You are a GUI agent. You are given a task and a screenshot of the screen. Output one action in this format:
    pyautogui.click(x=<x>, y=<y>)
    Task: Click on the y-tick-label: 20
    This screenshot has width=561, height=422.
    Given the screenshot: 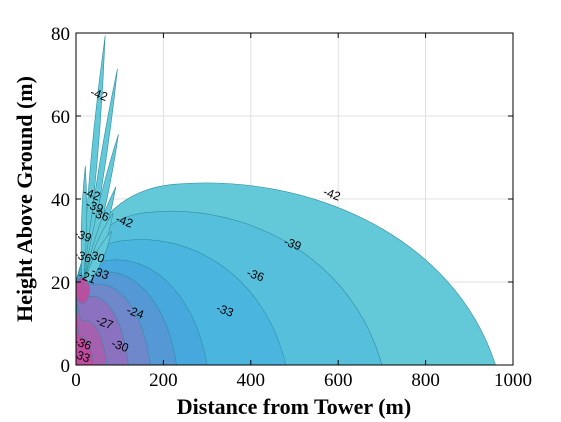 What is the action you would take?
    pyautogui.click(x=60, y=283)
    